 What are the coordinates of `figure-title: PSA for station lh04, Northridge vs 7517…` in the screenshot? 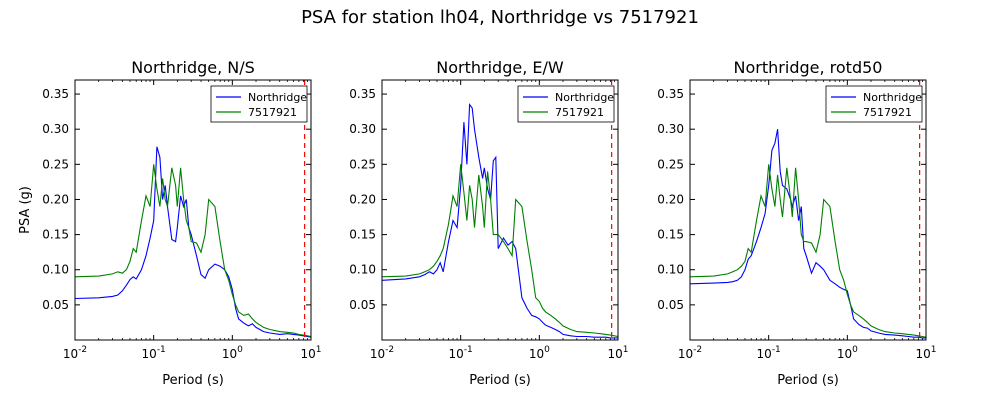 It's located at (500, 17).